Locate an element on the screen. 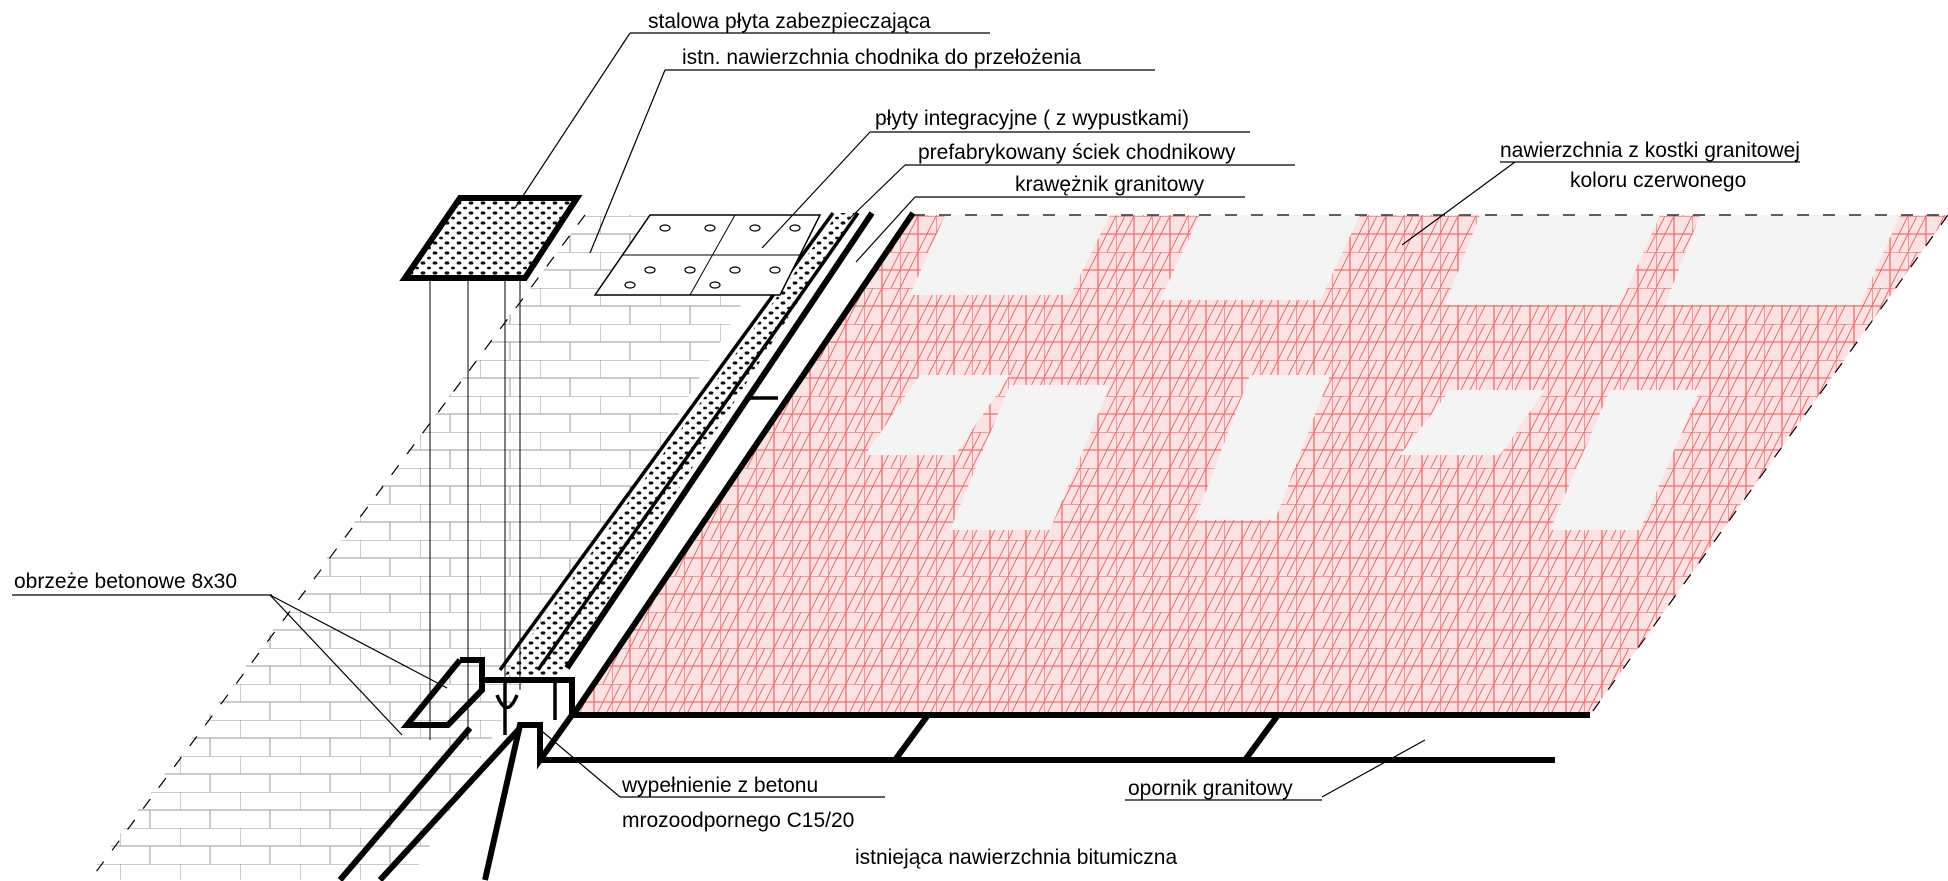 Image resolution: width=1948 pixels, height=881 pixels. label-granite-stop: opornik granitowy is located at coordinates (1223, 789).